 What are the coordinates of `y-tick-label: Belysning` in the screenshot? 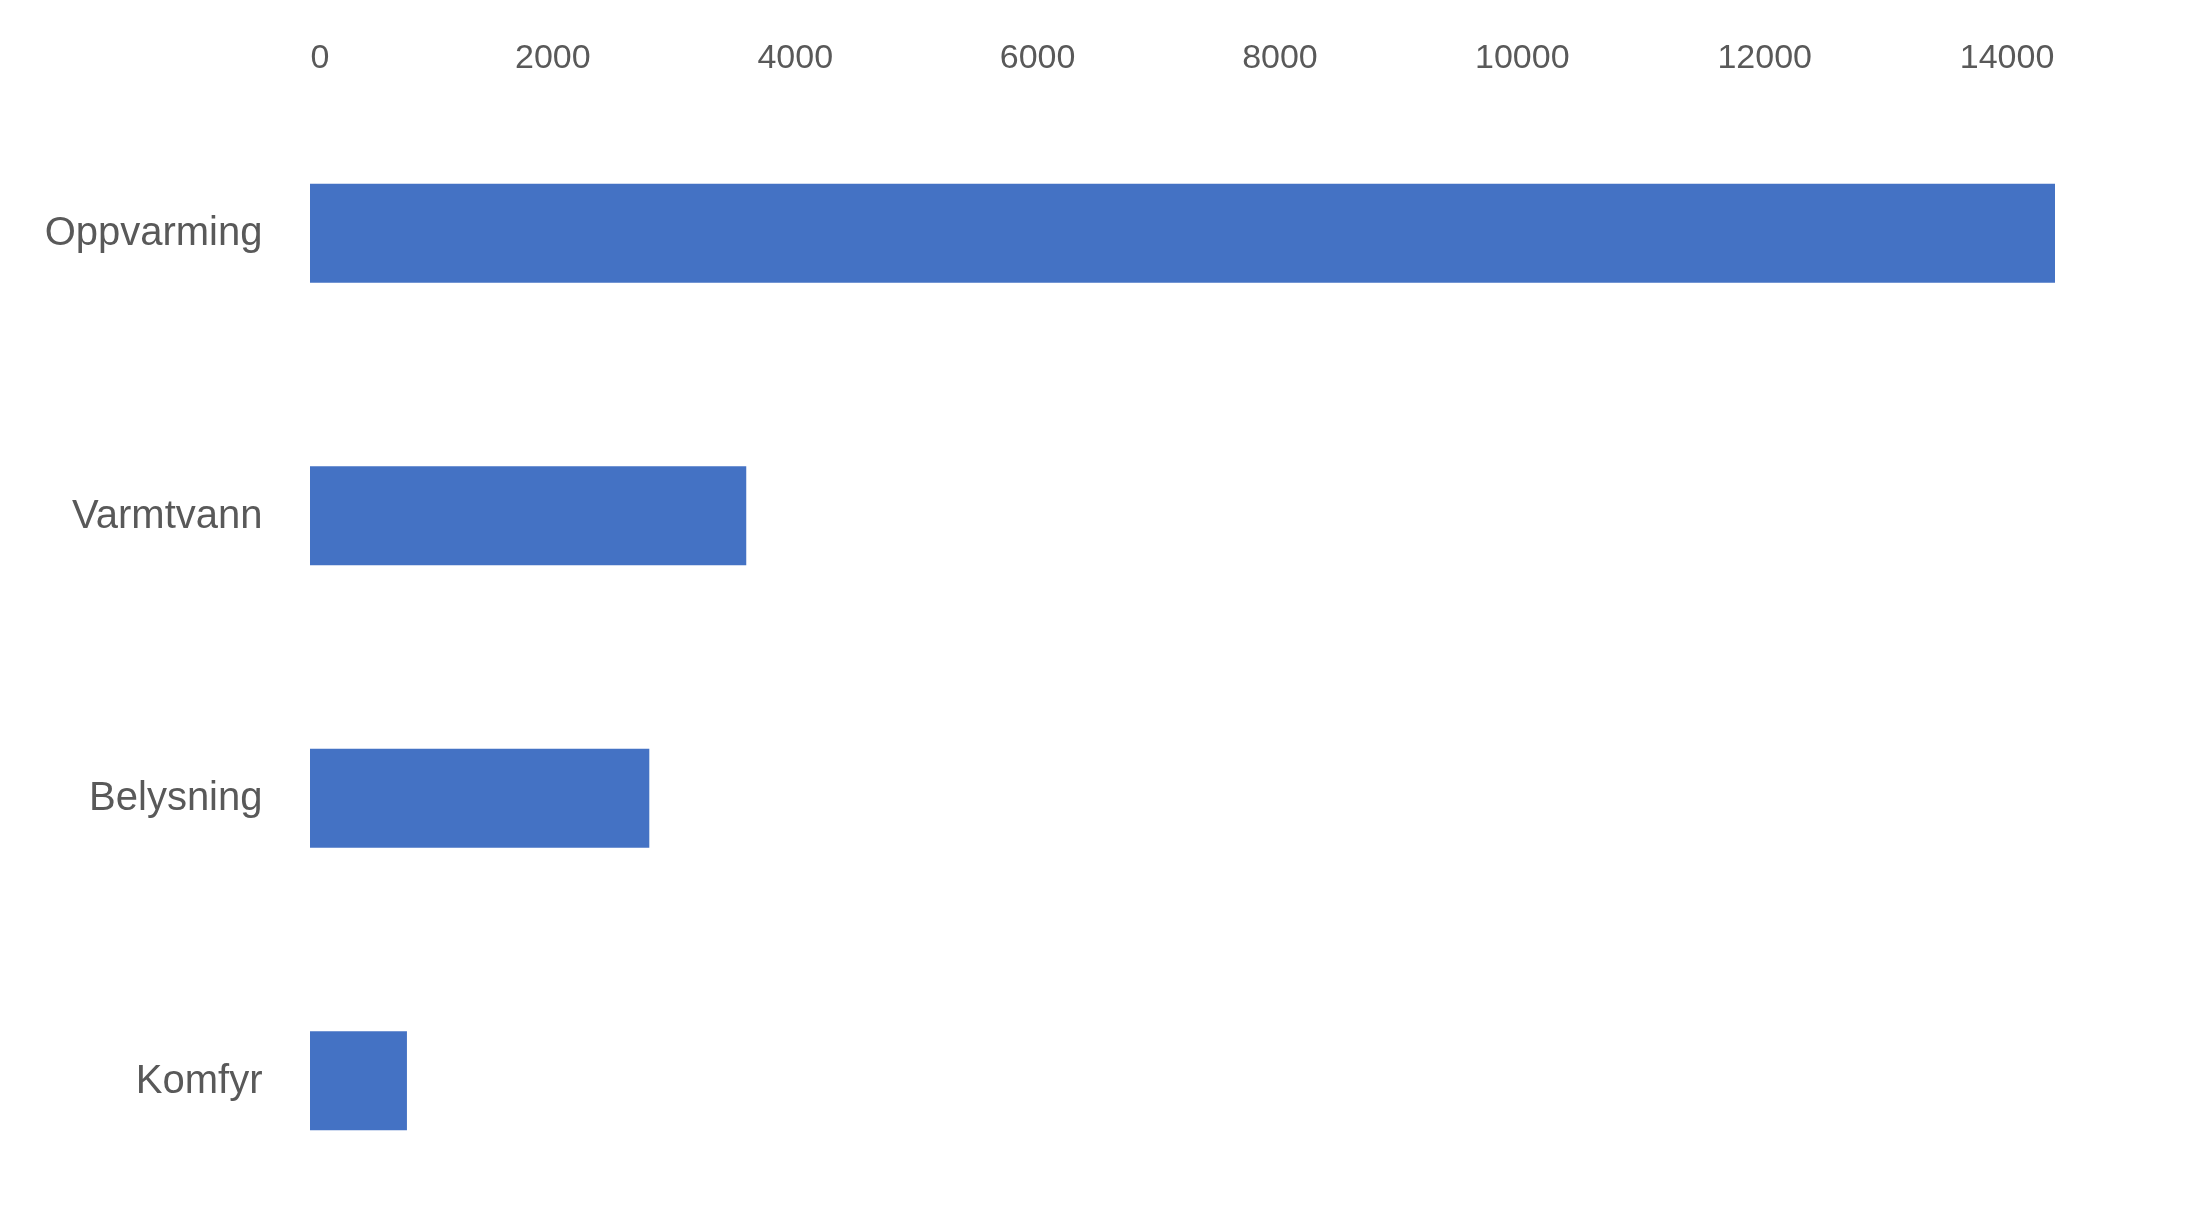 It's located at (176, 796).